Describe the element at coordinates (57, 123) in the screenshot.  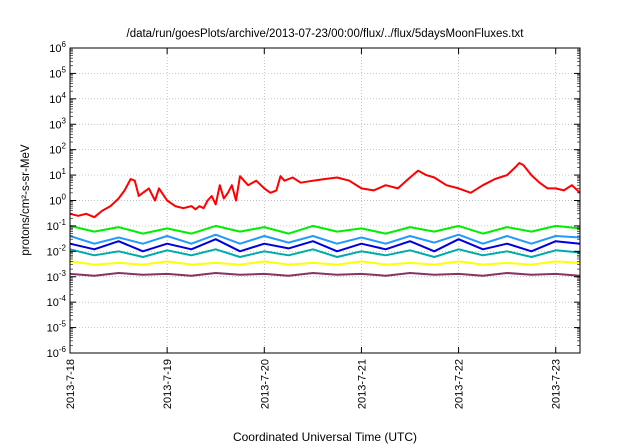
I see `y-tick-label: 10³` at that location.